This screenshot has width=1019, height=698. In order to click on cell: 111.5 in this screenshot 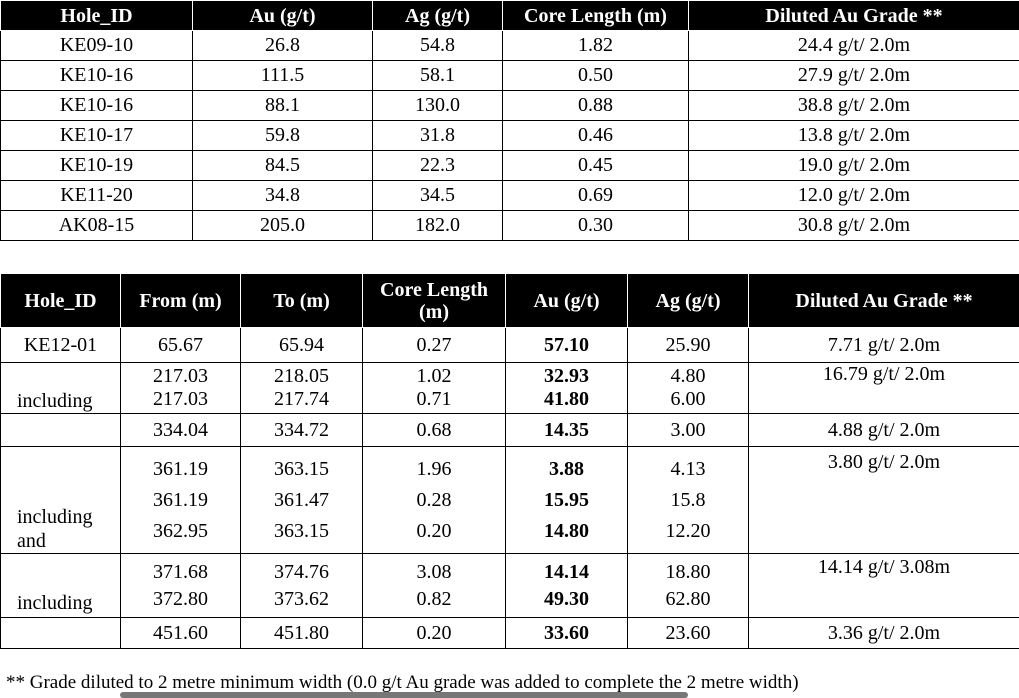, I will do `click(282, 75)`.